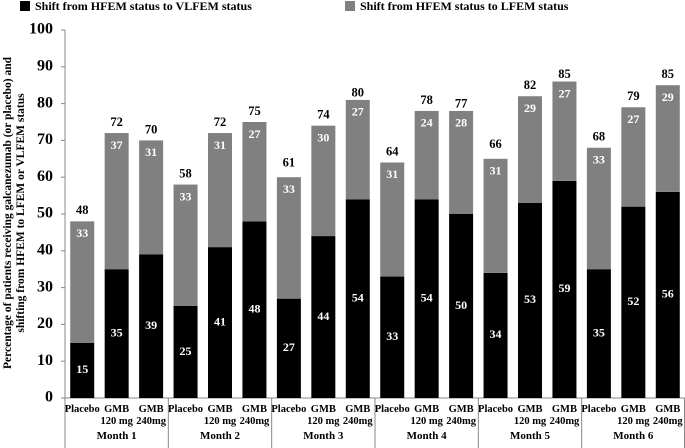 This screenshot has width=685, height=448. Describe the element at coordinates (633, 436) in the screenshot. I see `group-label: Month 6` at that location.